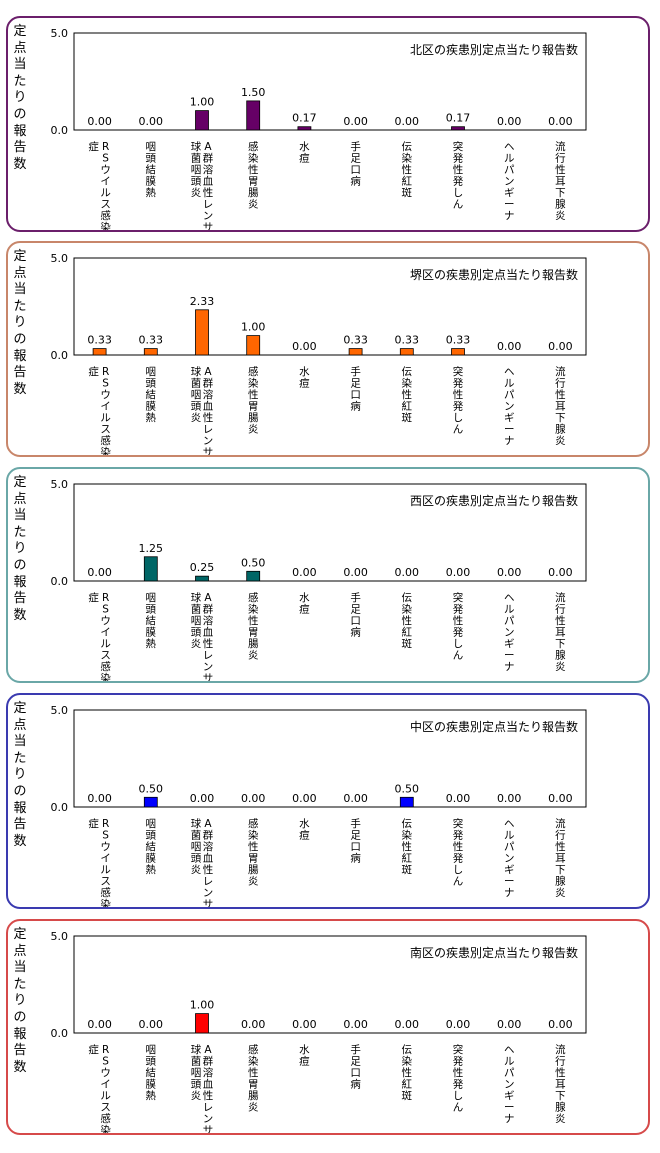  Describe the element at coordinates (560, 835) in the screenshot. I see `svg-text: 行` at that location.